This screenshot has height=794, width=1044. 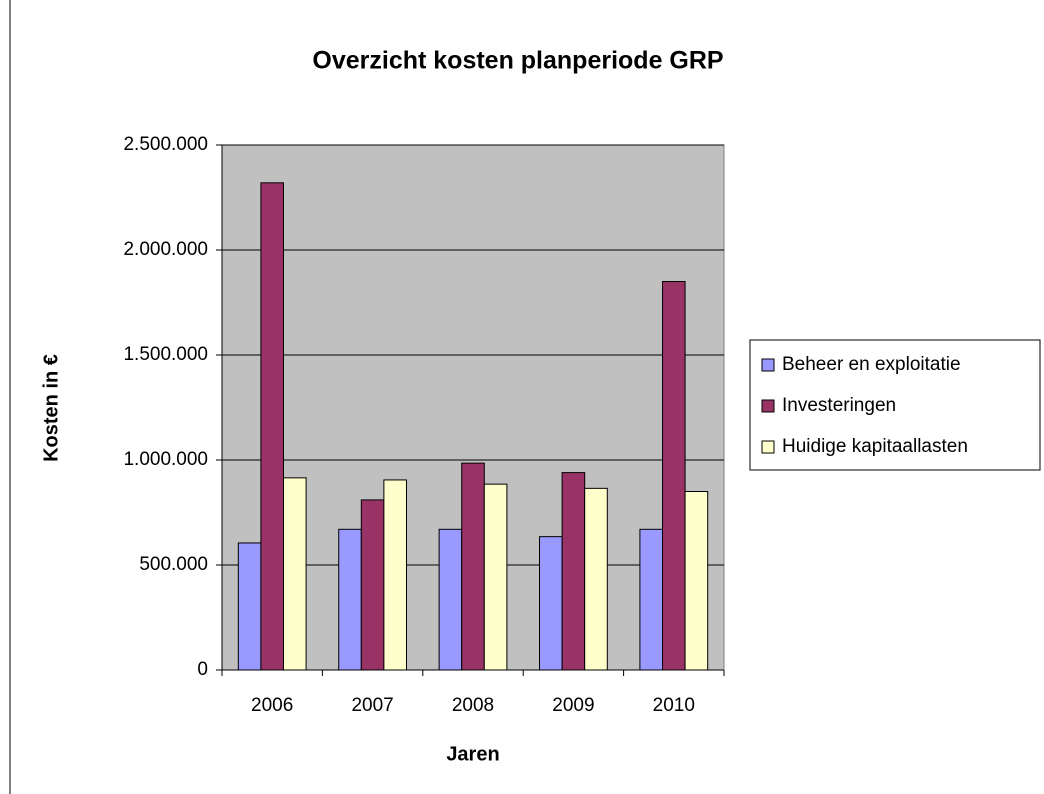 I want to click on legend-label: Beheer en exploitatie, so click(x=871, y=364).